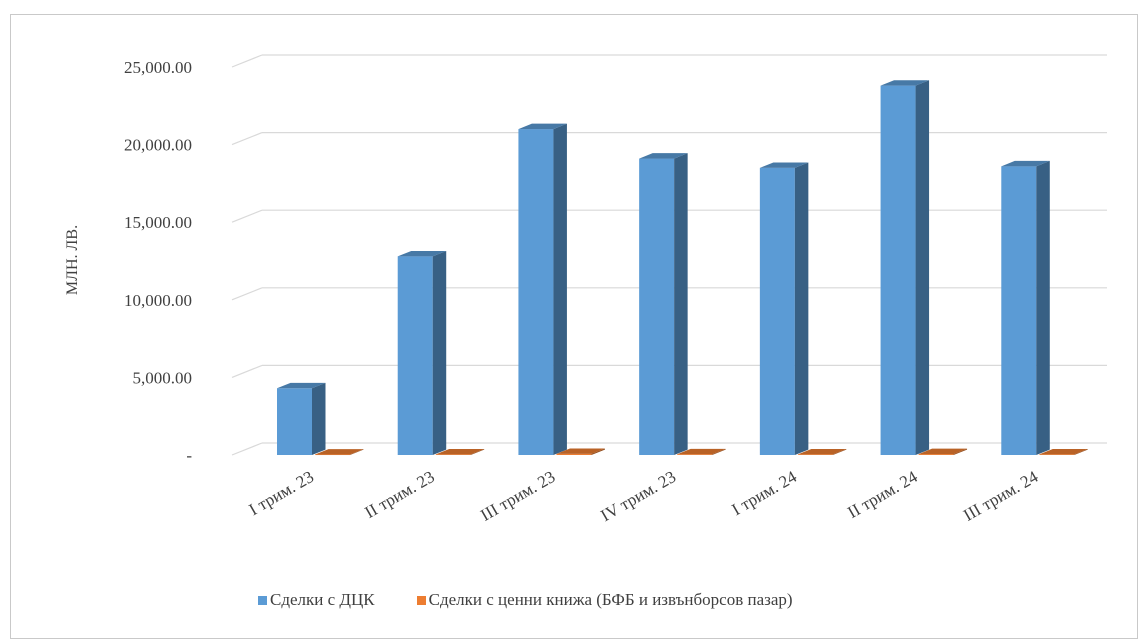  What do you see at coordinates (882, 494) in the screenshot?
I see `x-tick-label: II трим. 24` at bounding box center [882, 494].